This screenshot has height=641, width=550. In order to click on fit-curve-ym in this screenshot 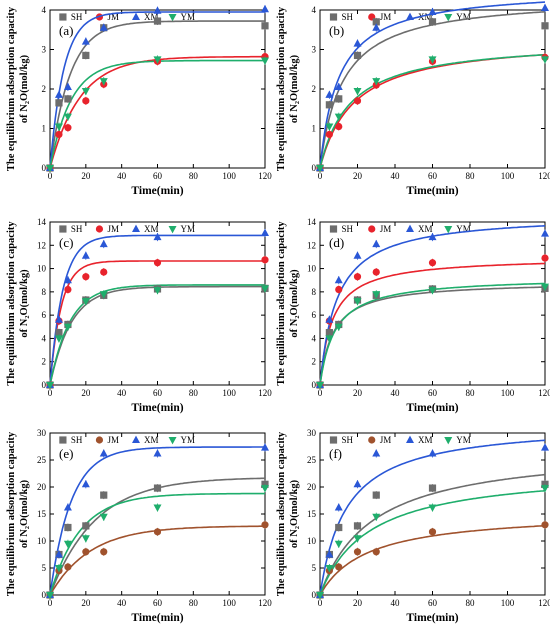, I will do `click(157, 114)`.